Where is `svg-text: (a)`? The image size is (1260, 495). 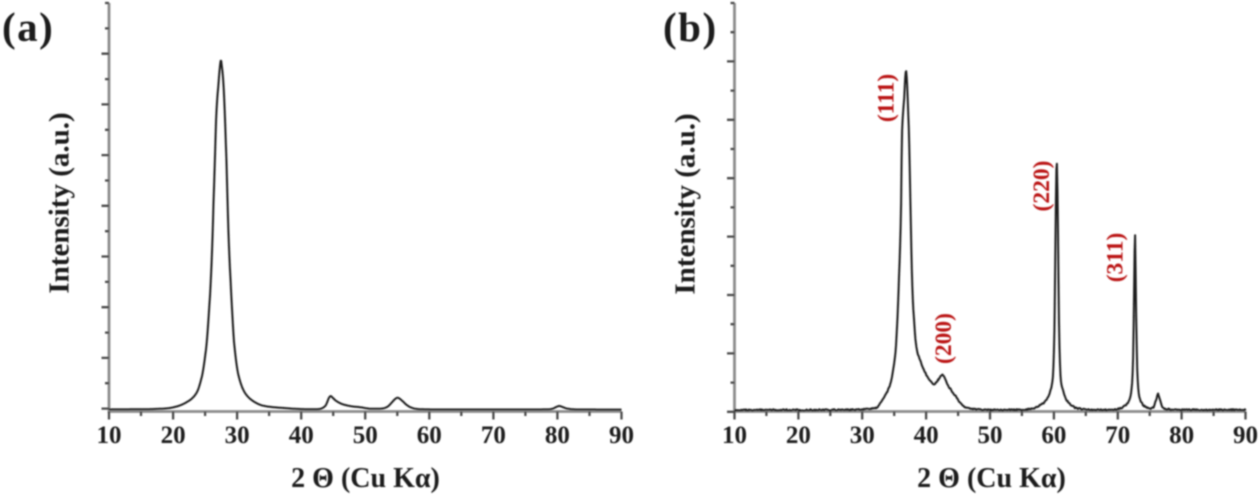
svg-text: (a) is located at coordinates (28, 27).